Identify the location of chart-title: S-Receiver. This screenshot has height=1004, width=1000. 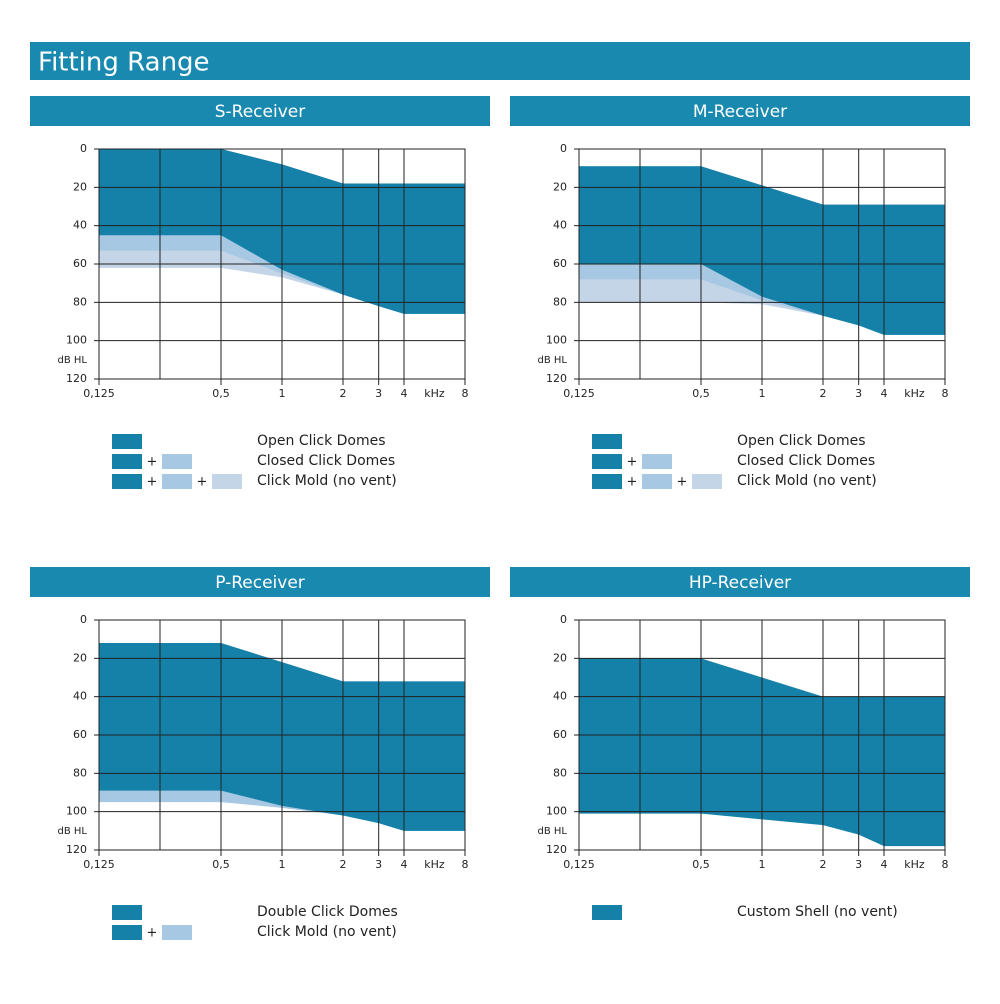
(260, 112).